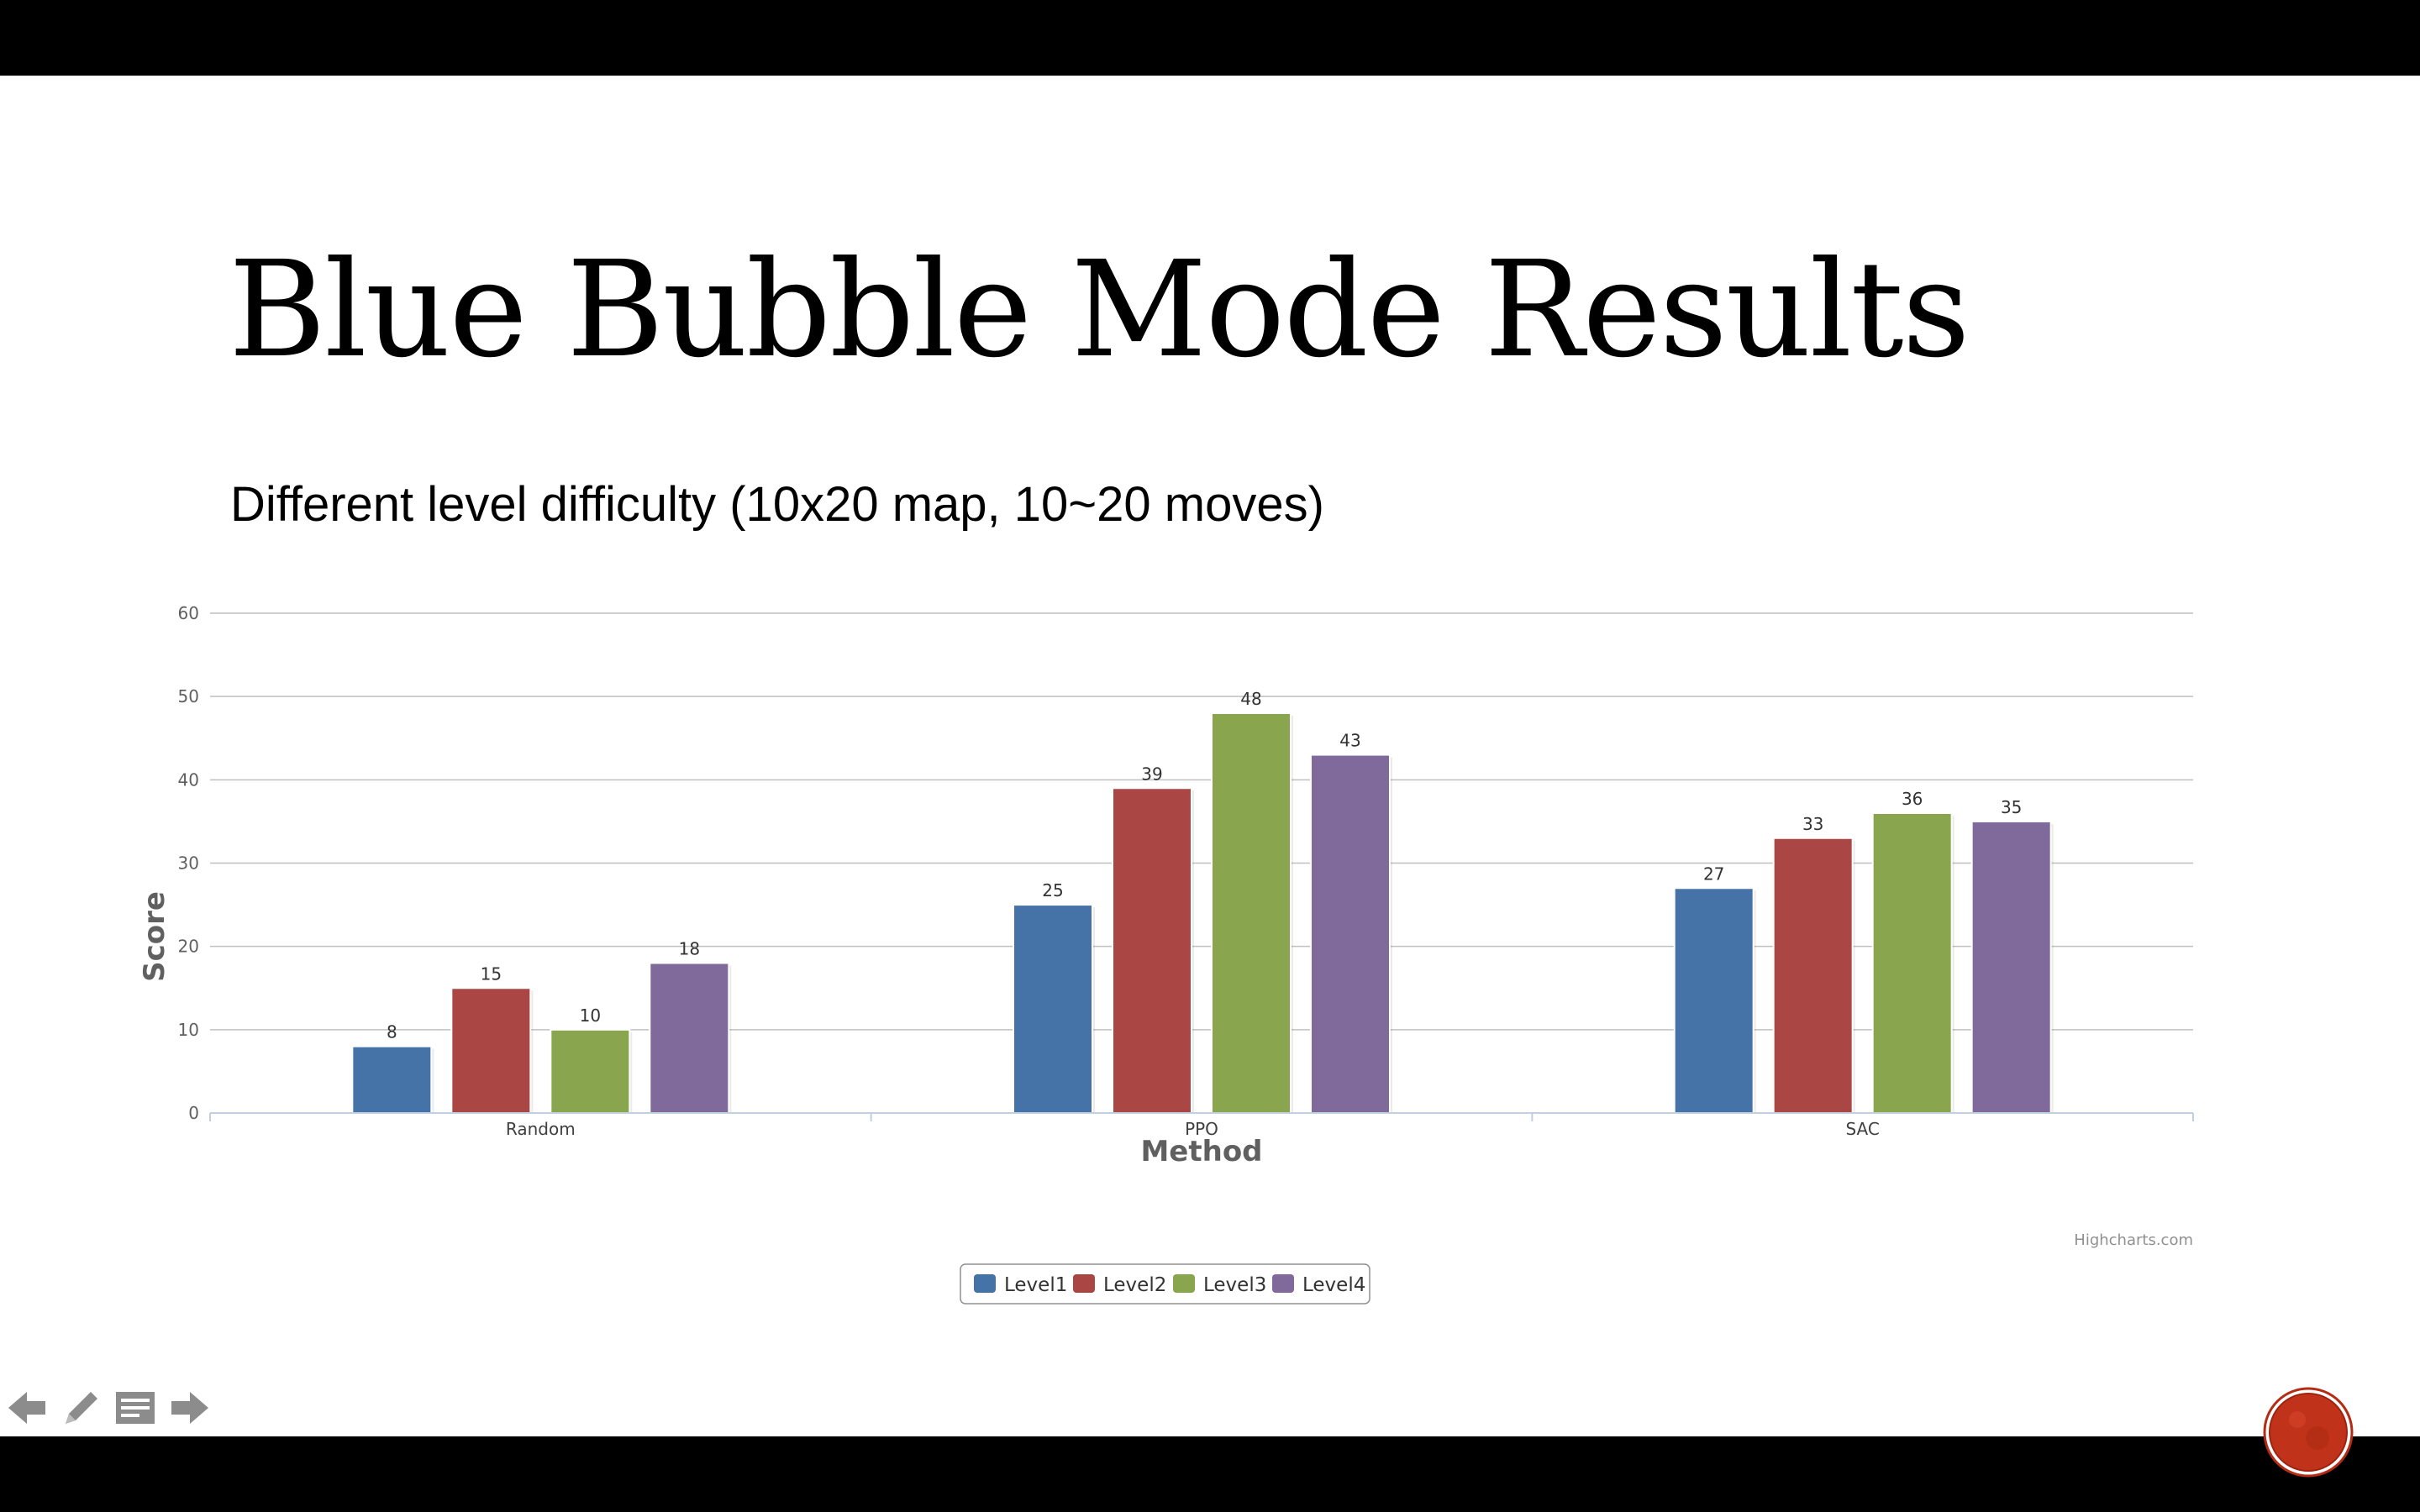 This screenshot has height=1512, width=2420. I want to click on credits-label: Highcharts.com, so click(2133, 1240).